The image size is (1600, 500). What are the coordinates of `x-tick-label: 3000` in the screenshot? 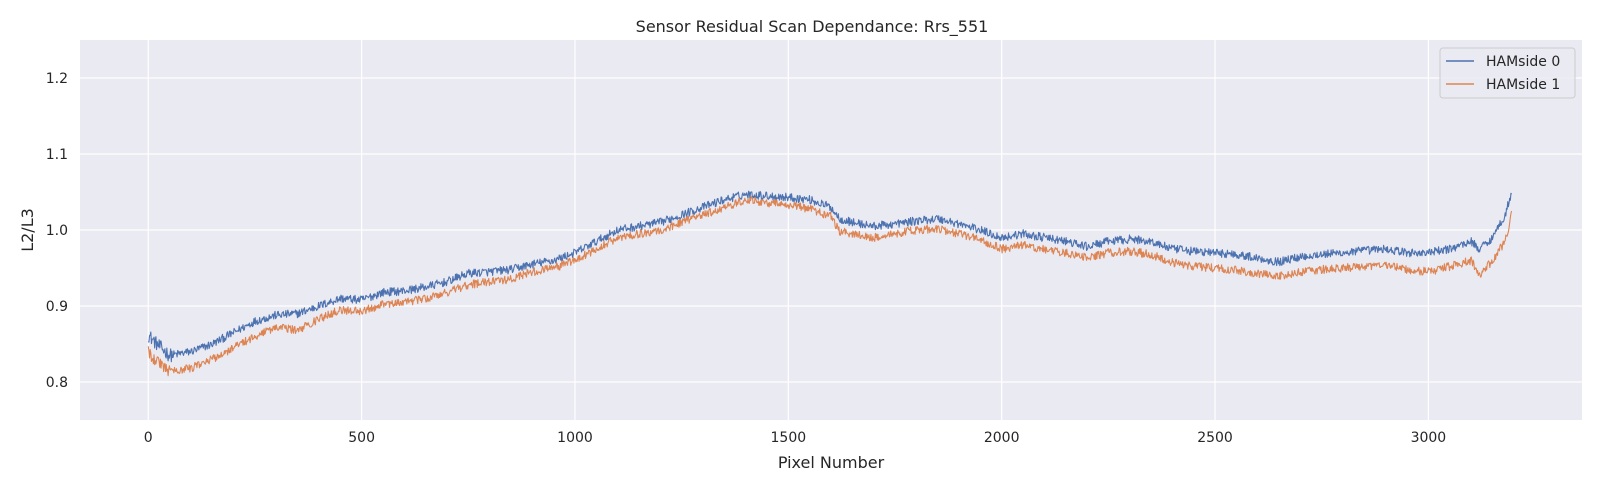 It's located at (1429, 438).